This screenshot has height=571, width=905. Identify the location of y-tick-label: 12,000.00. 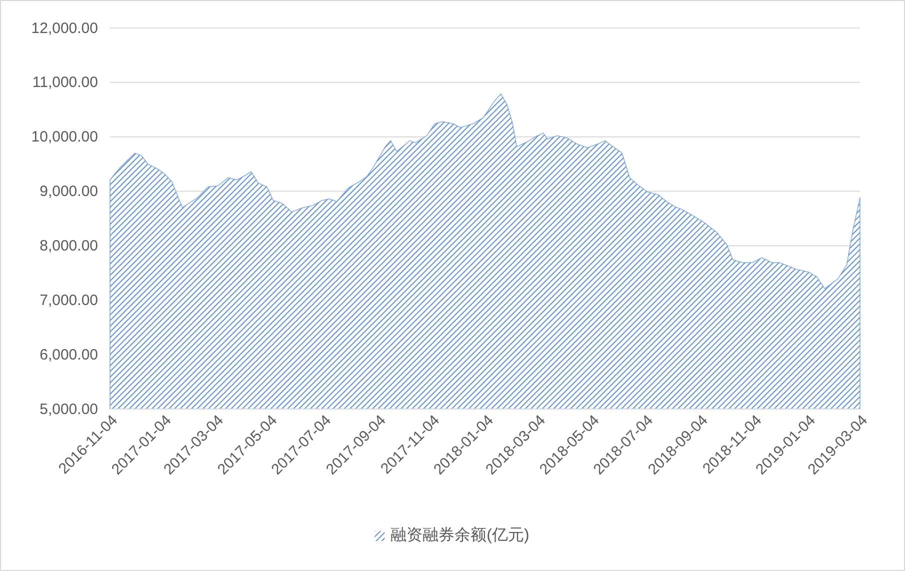
(64, 28).